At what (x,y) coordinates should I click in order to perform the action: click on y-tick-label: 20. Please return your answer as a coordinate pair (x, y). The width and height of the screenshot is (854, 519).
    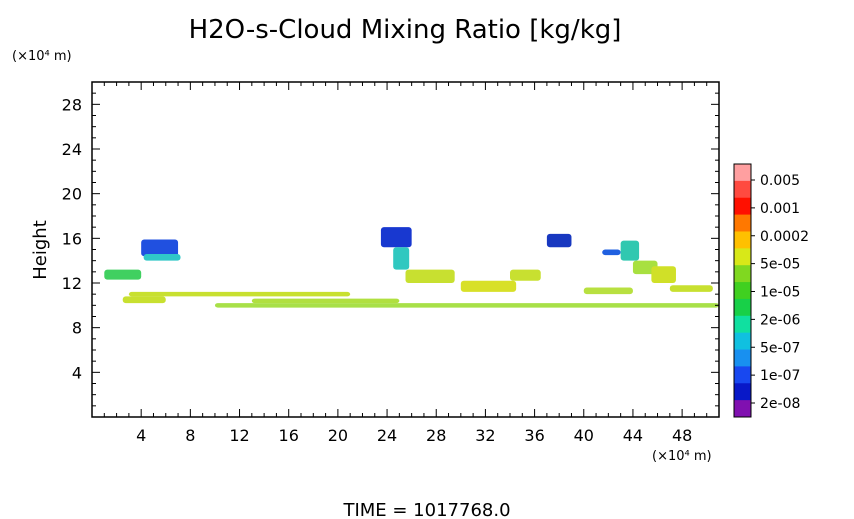
    Looking at the image, I should click on (72, 194).